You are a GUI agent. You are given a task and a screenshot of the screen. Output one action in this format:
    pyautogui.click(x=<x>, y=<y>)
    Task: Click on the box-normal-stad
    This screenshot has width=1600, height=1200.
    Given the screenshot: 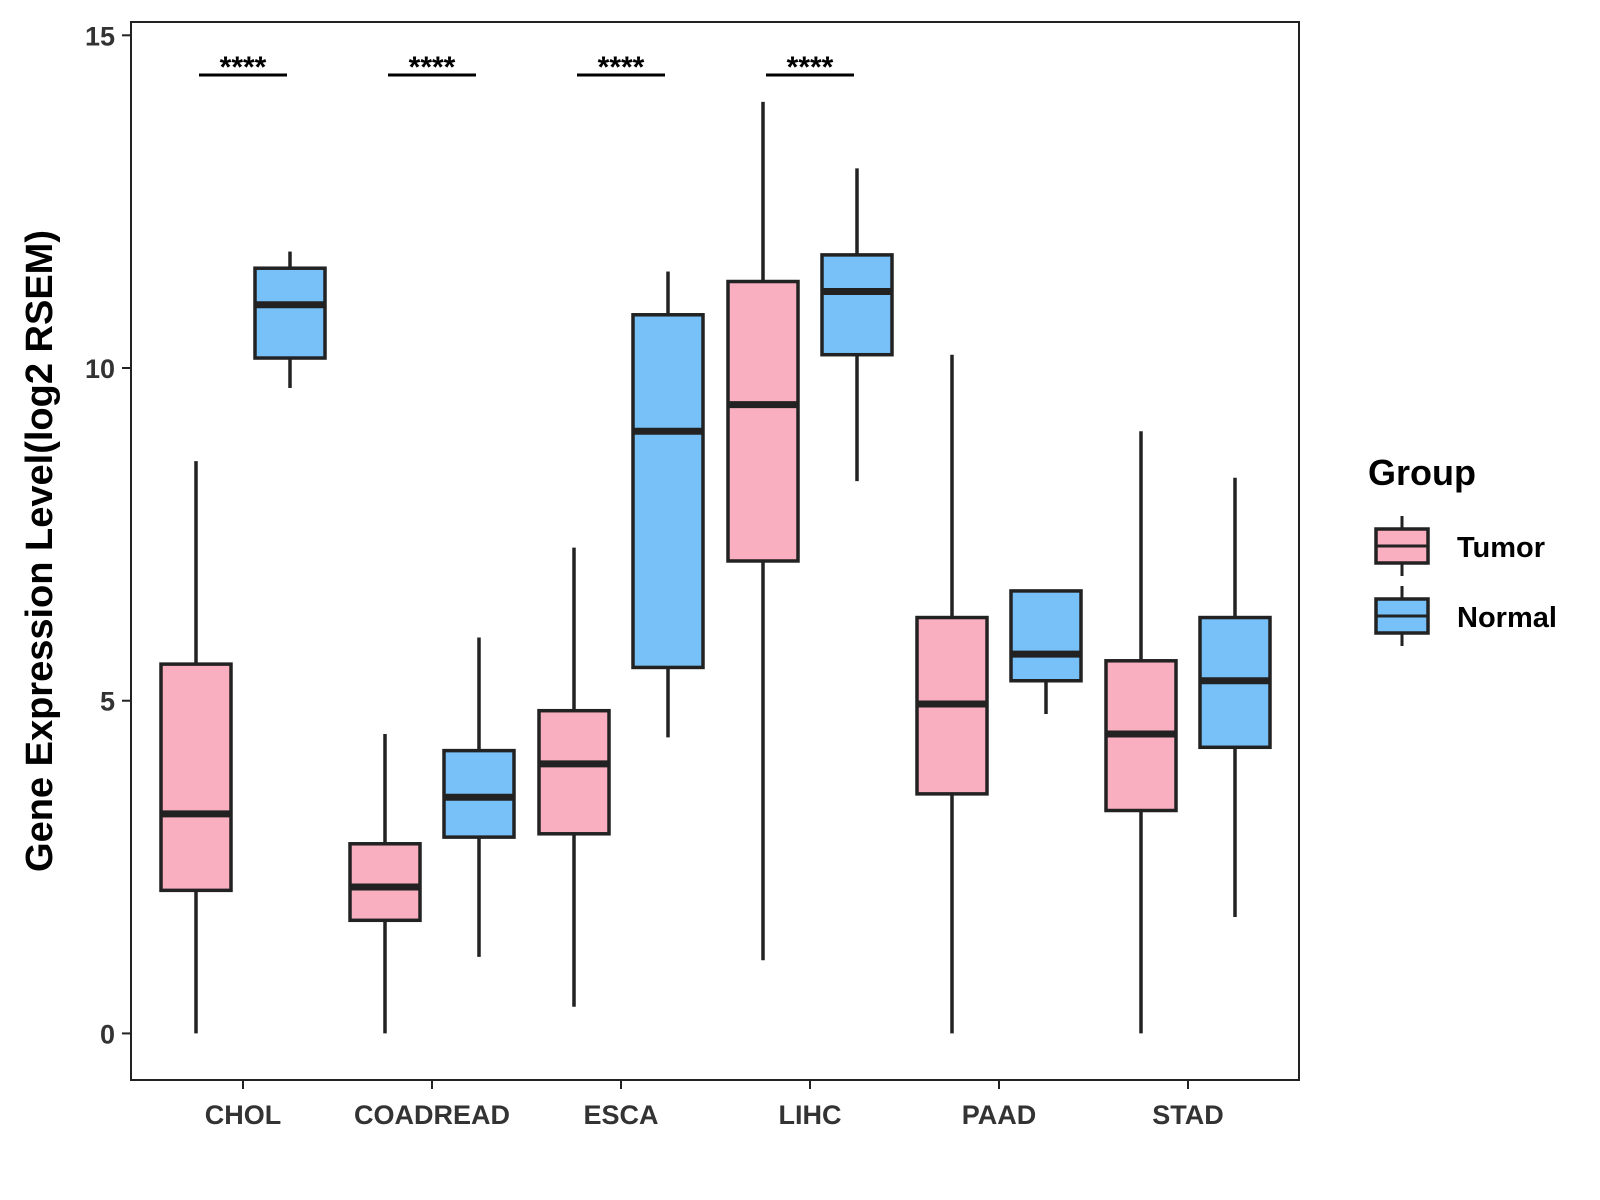 What is the action you would take?
    pyautogui.click(x=1235, y=697)
    